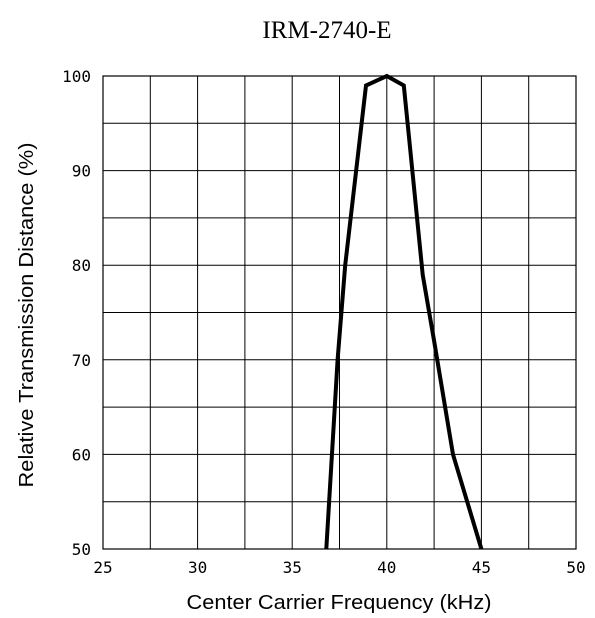 This screenshot has height=618, width=595. Describe the element at coordinates (102, 567) in the screenshot. I see `x-tick-label: 25` at that location.